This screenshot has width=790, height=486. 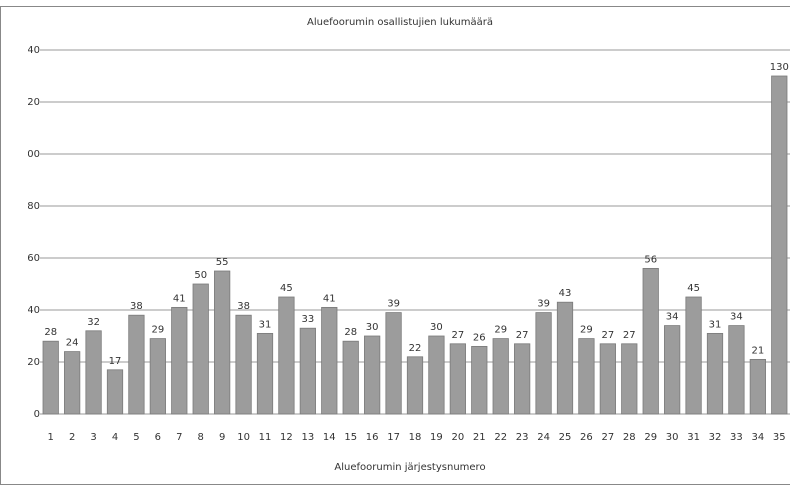 I want to click on data-label: 55, so click(x=222, y=262).